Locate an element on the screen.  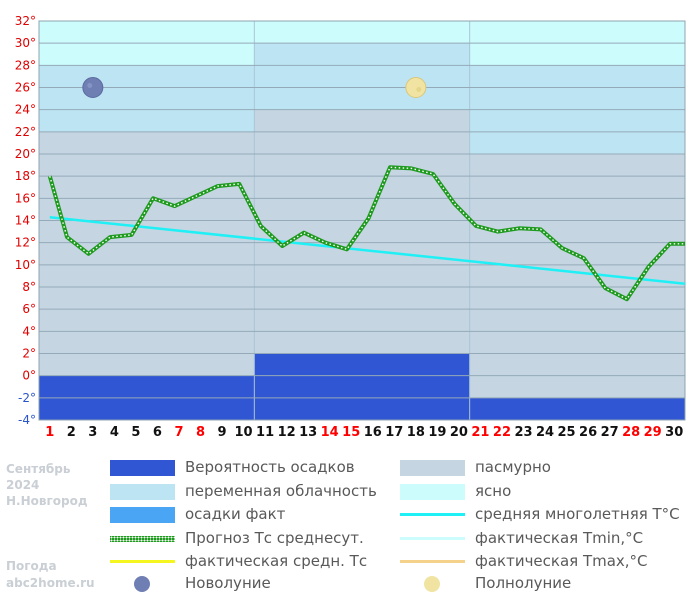
x-day-label: 18 is located at coordinates (416, 432).